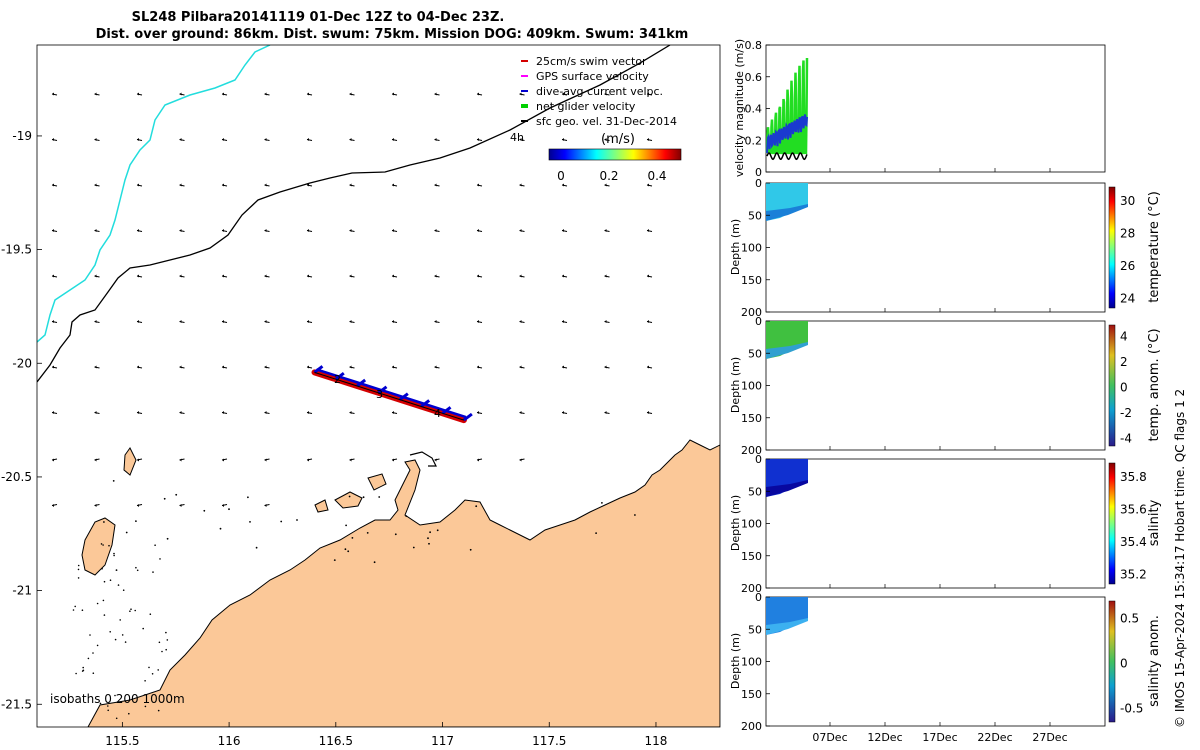 Image resolution: width=1200 pixels, height=750 pixels. Describe the element at coordinates (656, 176) in the screenshot. I see `colorbar-tick-2: 0.4` at that location.